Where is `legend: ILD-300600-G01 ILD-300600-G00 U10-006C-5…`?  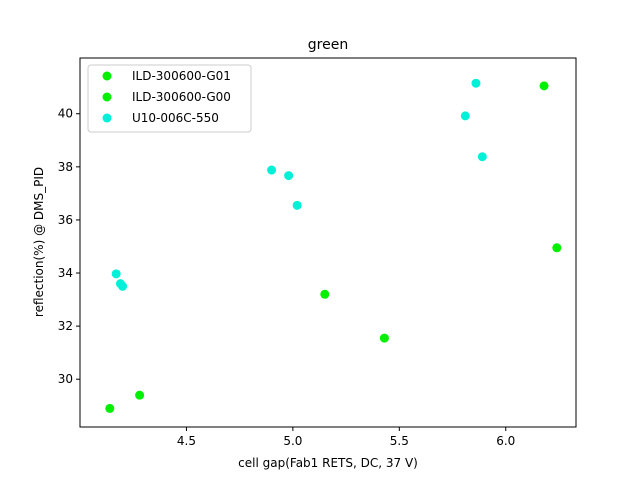 legend: ILD-300600-G01 ILD-300600-G00 U10-006C-5… is located at coordinates (169, 98).